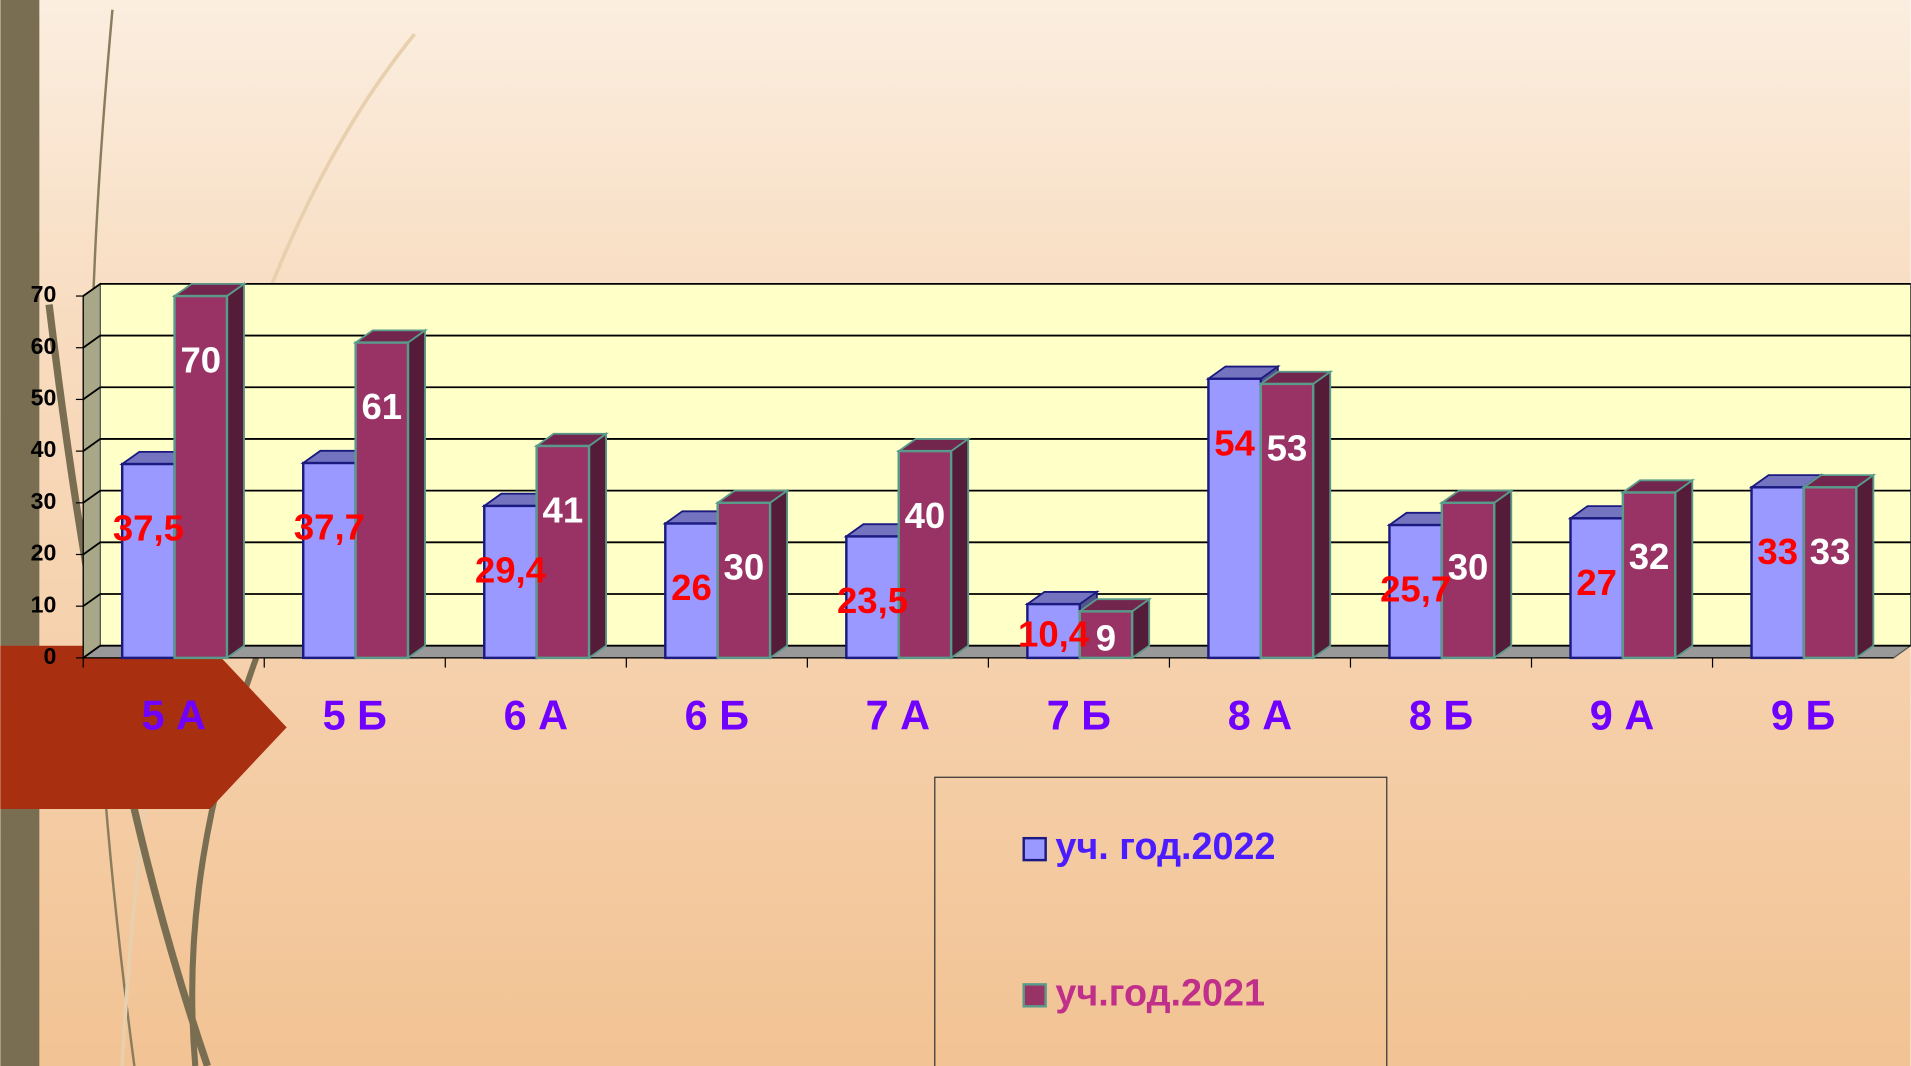 The width and height of the screenshot is (1911, 1066). I want to click on side-strip, so click(20, 533).